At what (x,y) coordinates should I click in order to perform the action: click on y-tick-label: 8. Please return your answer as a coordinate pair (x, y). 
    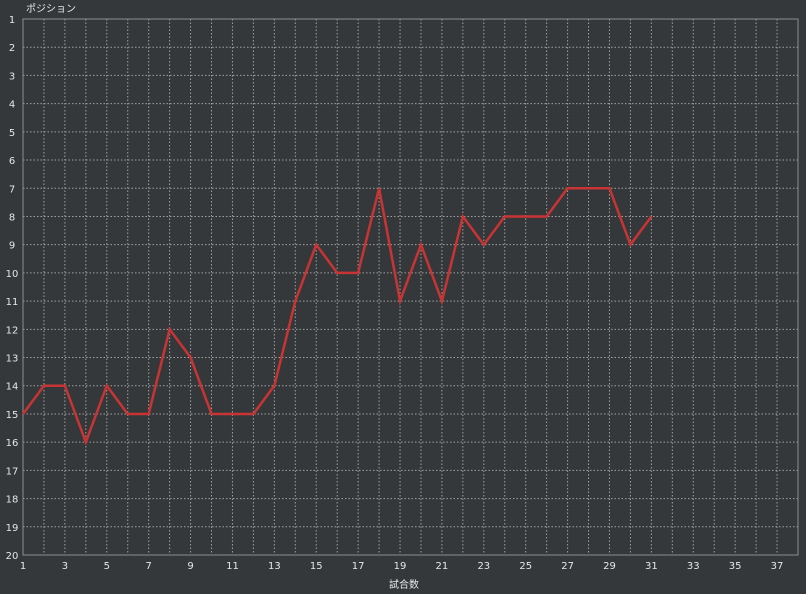
    Looking at the image, I should click on (12, 217).